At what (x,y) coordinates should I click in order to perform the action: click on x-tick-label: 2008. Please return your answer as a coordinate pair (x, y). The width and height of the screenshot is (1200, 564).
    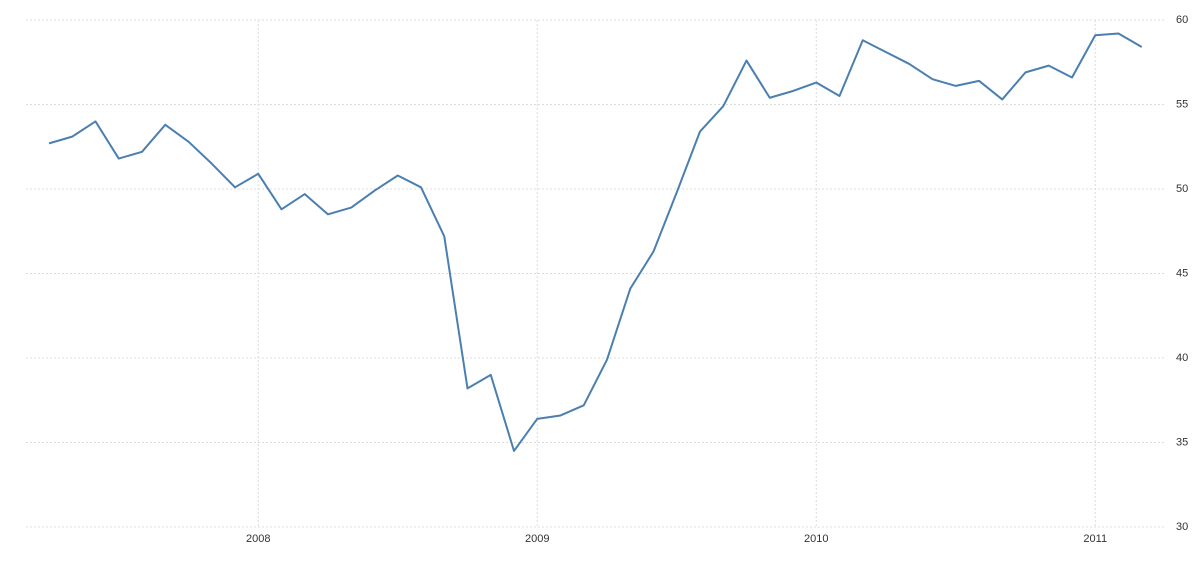
    Looking at the image, I should click on (258, 539).